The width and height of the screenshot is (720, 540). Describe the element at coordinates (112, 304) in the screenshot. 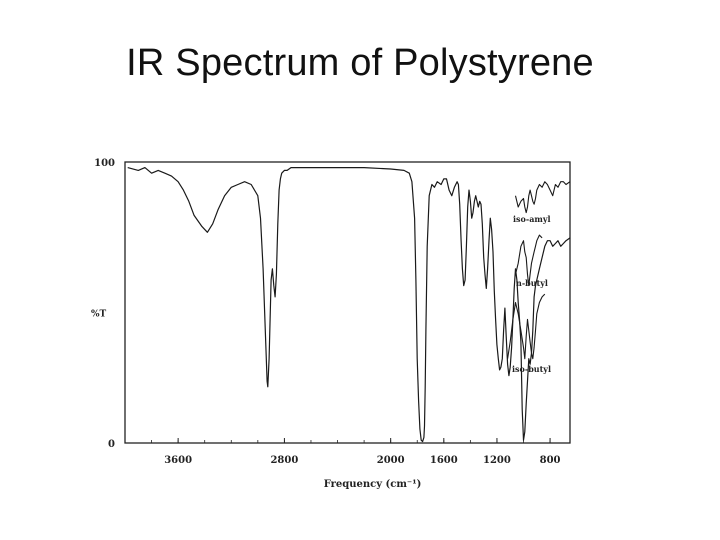

I see `y-axis-ticks: 100 0` at that location.